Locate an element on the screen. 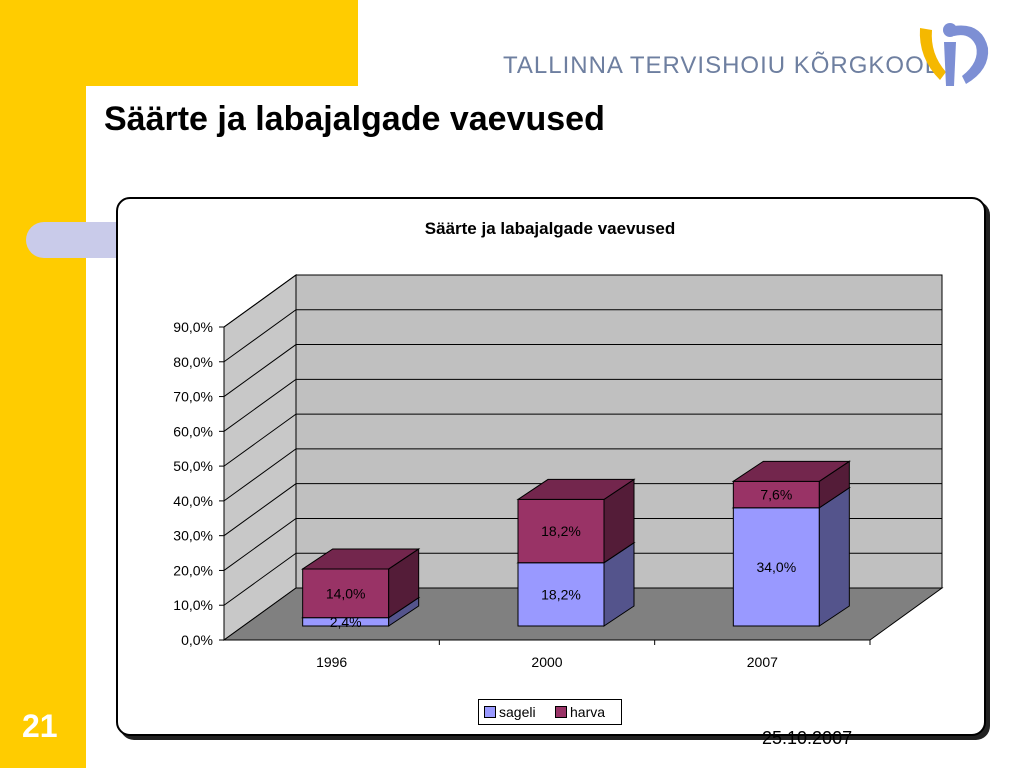 This screenshot has width=1024, height=768. y-tick-label: 30,0% is located at coordinates (193, 536).